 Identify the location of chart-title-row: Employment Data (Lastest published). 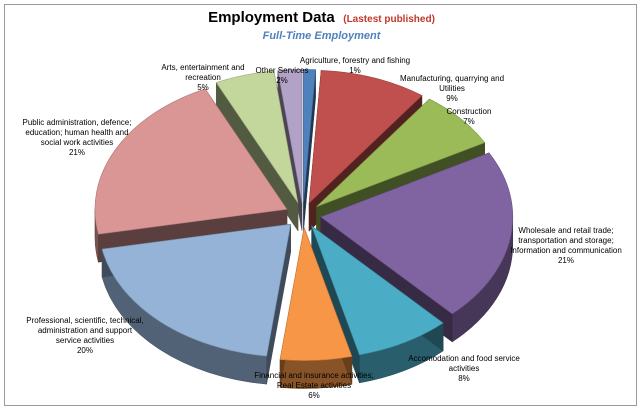
(321, 18).